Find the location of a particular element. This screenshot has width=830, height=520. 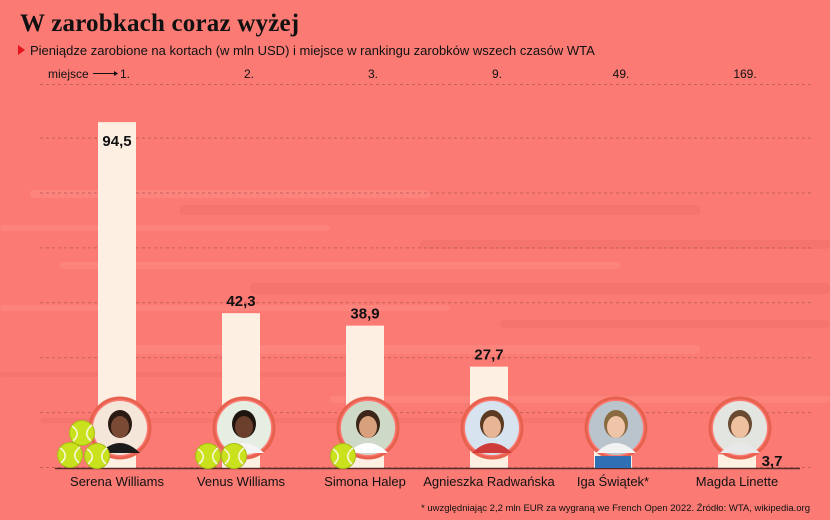

magda-linette-photo is located at coordinates (740, 428).